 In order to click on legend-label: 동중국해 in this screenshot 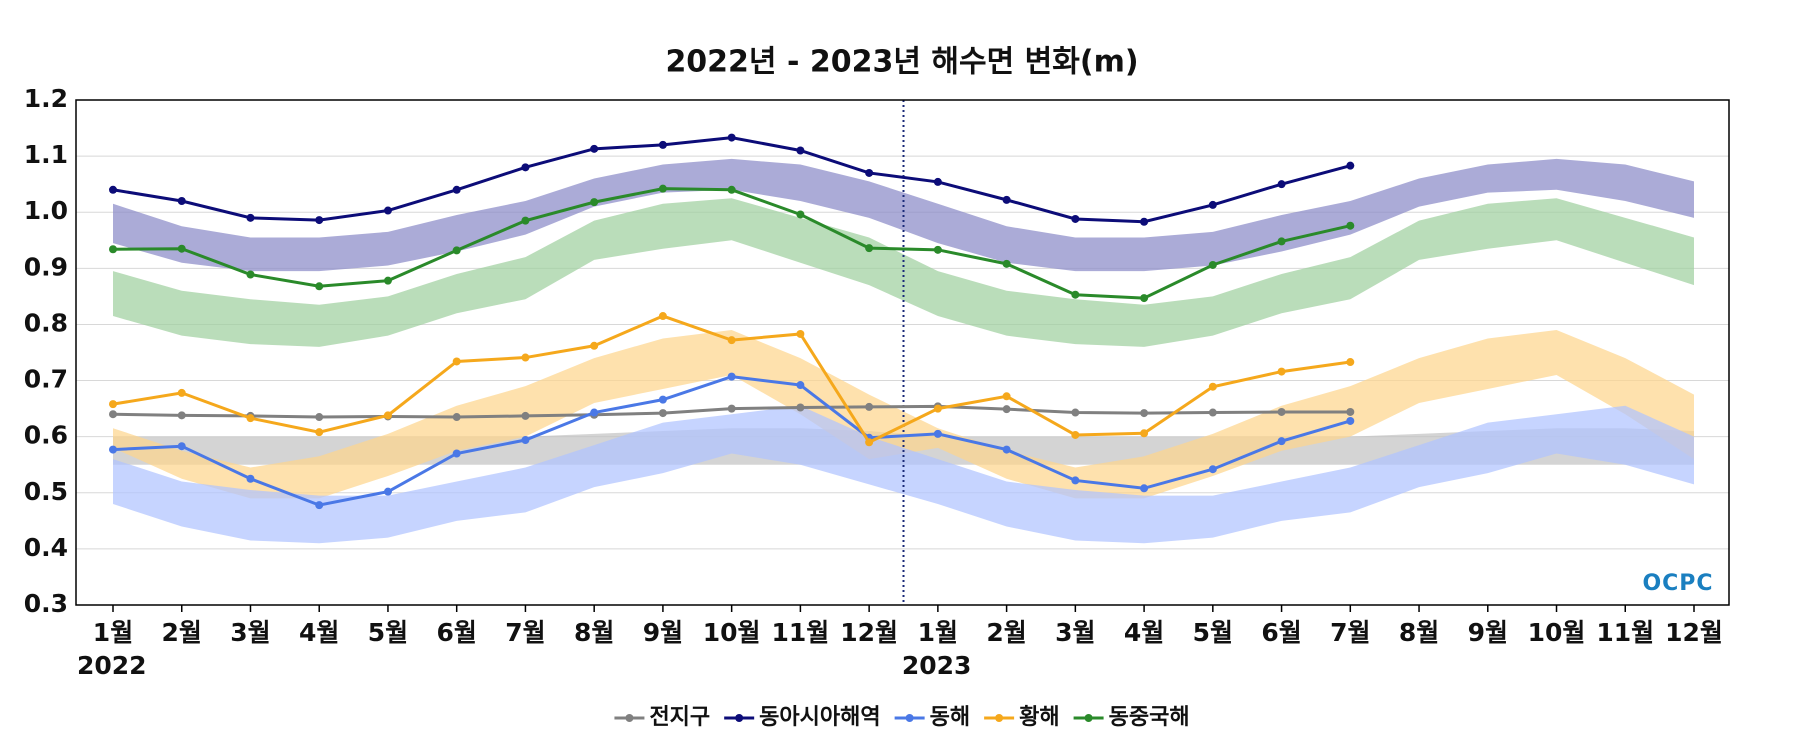, I will do `click(1149, 717)`.